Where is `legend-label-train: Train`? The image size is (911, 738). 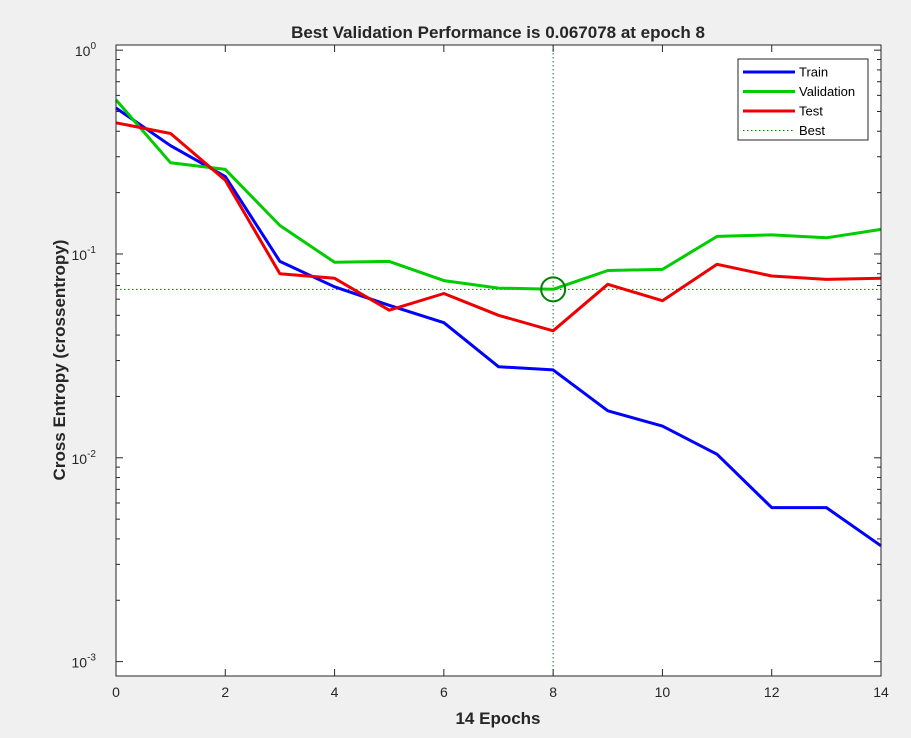 legend-label-train: Train is located at coordinates (813, 72).